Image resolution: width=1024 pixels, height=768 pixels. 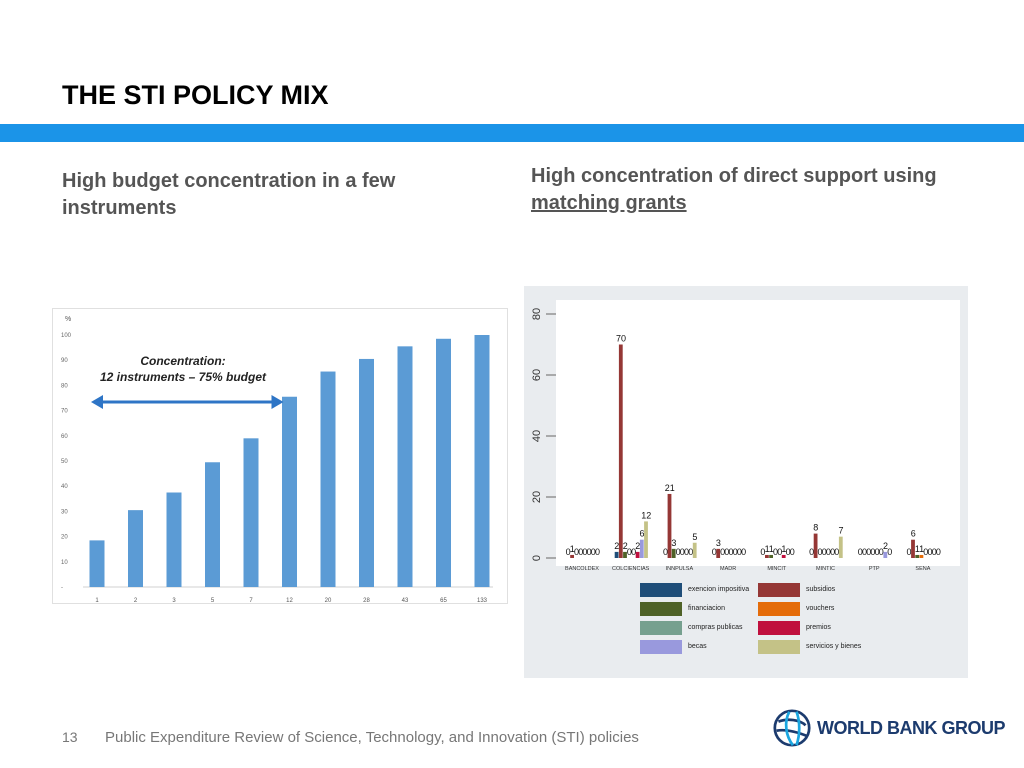 What do you see at coordinates (537, 558) in the screenshot?
I see `y-tick-label: 0` at bounding box center [537, 558].